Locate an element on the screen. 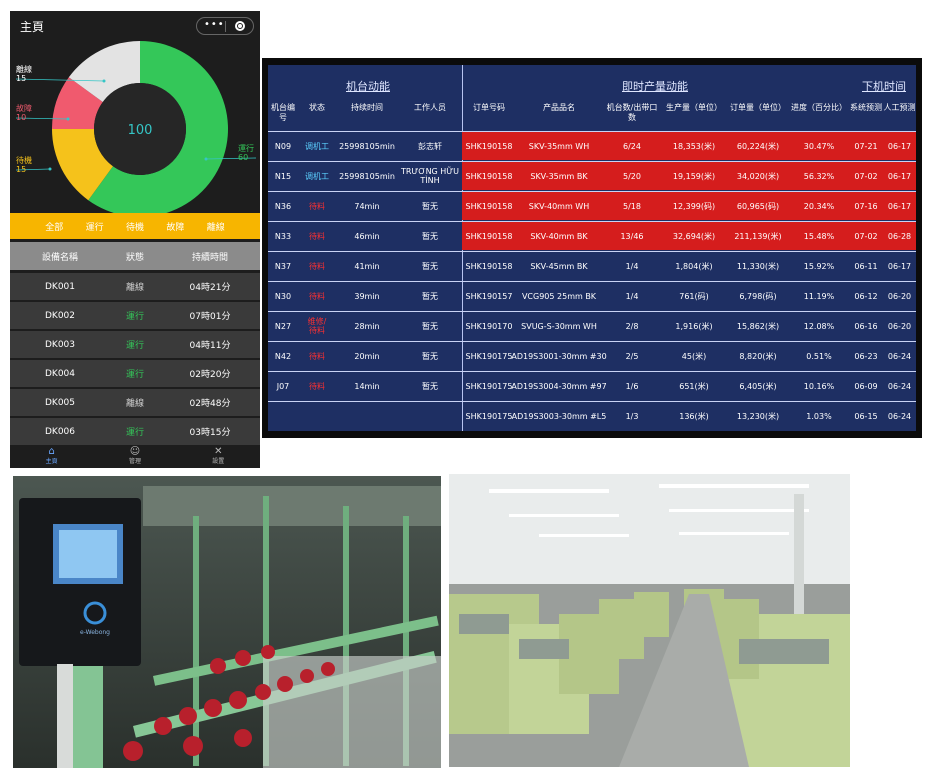 The width and height of the screenshot is (934, 780). column-header: 系统预测 is located at coordinates (866, 107).